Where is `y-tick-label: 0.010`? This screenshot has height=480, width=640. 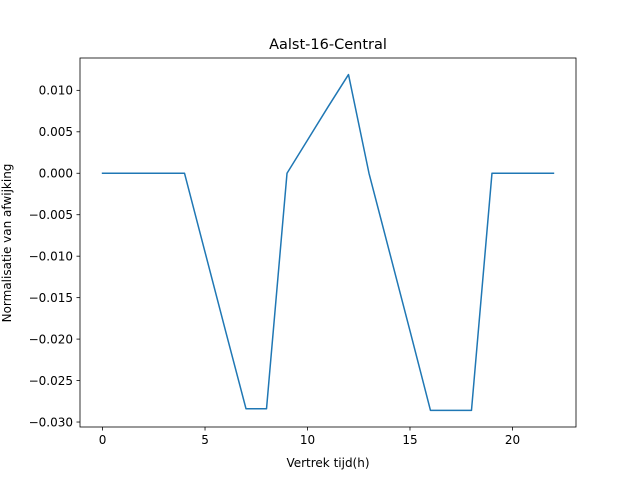
y-tick-label: 0.010 is located at coordinates (56, 91).